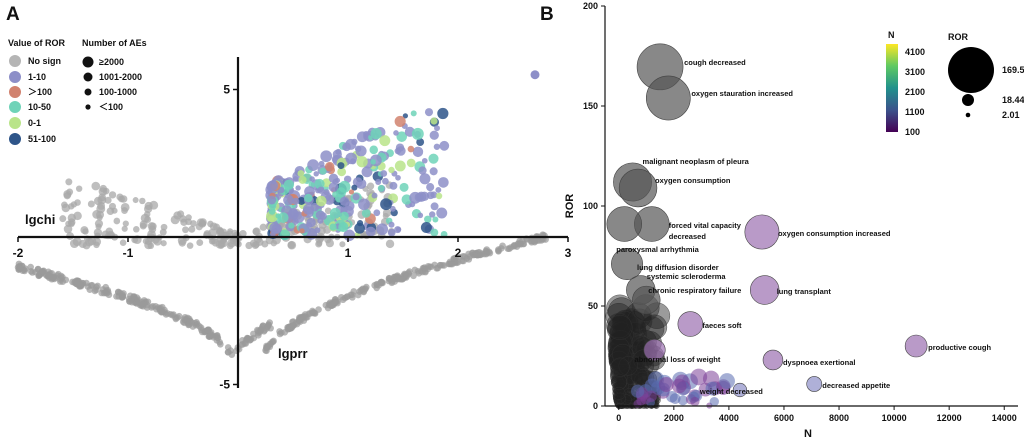 Image resolution: width=1024 pixels, height=440 pixels. Describe the element at coordinates (37, 77) in the screenshot. I see `legend-label: 1-10` at that location.